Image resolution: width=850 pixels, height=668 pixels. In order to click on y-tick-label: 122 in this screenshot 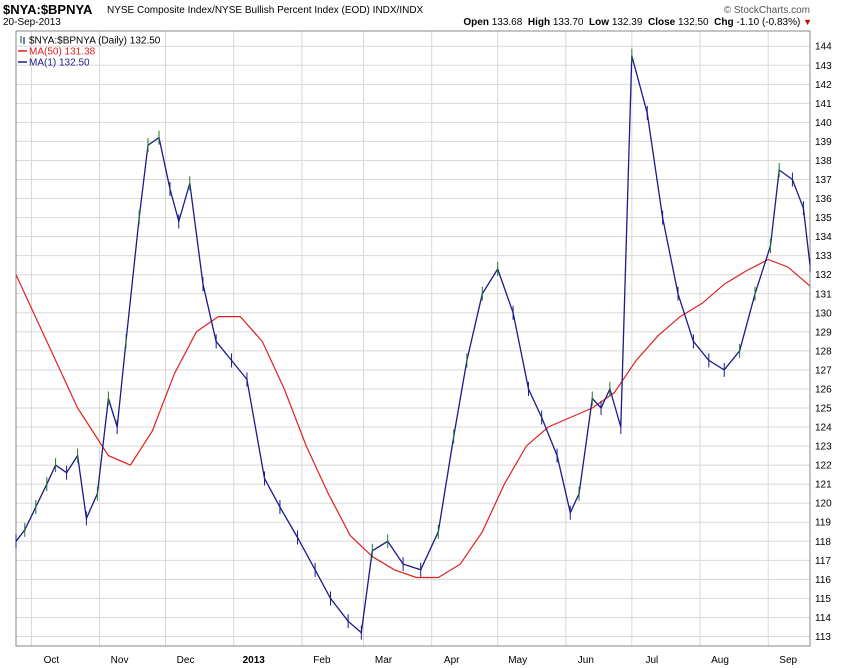, I will do `click(823, 466)`.